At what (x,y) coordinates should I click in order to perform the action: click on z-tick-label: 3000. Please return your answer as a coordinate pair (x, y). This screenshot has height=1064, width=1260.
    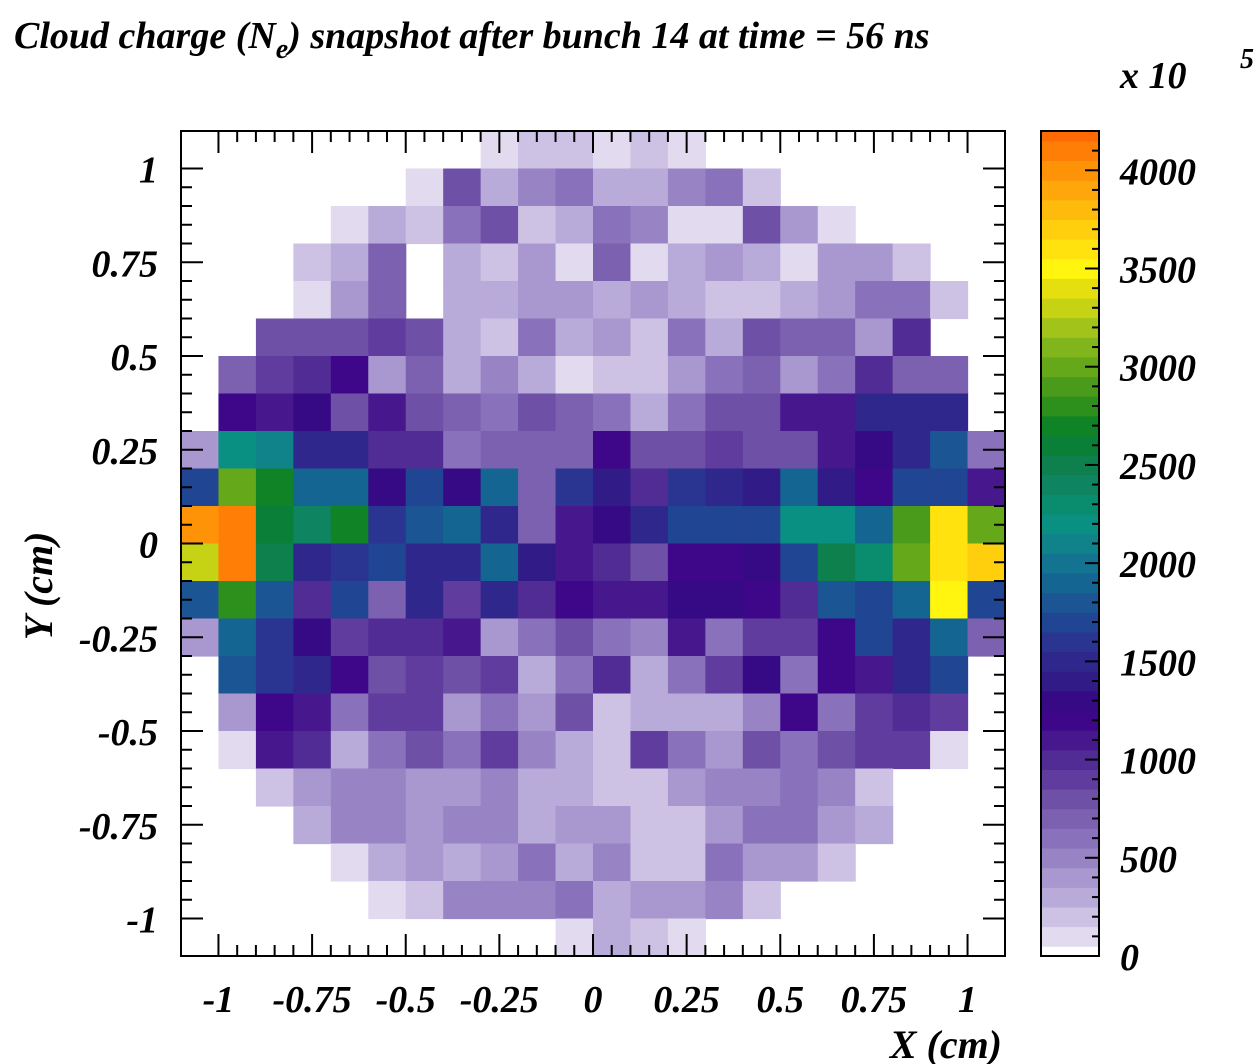
    Looking at the image, I should click on (1157, 369).